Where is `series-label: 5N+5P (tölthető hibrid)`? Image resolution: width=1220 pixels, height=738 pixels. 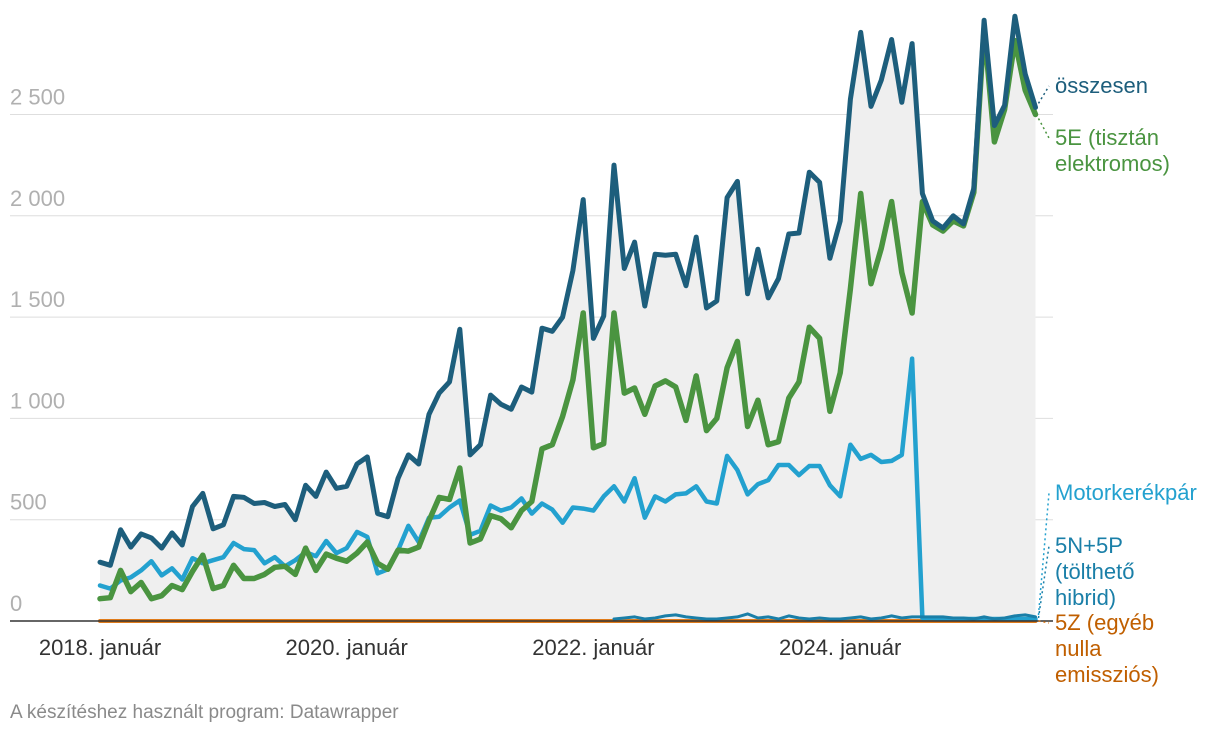
series-label: 5N+5P (tölthető hibrid) is located at coordinates (1095, 571).